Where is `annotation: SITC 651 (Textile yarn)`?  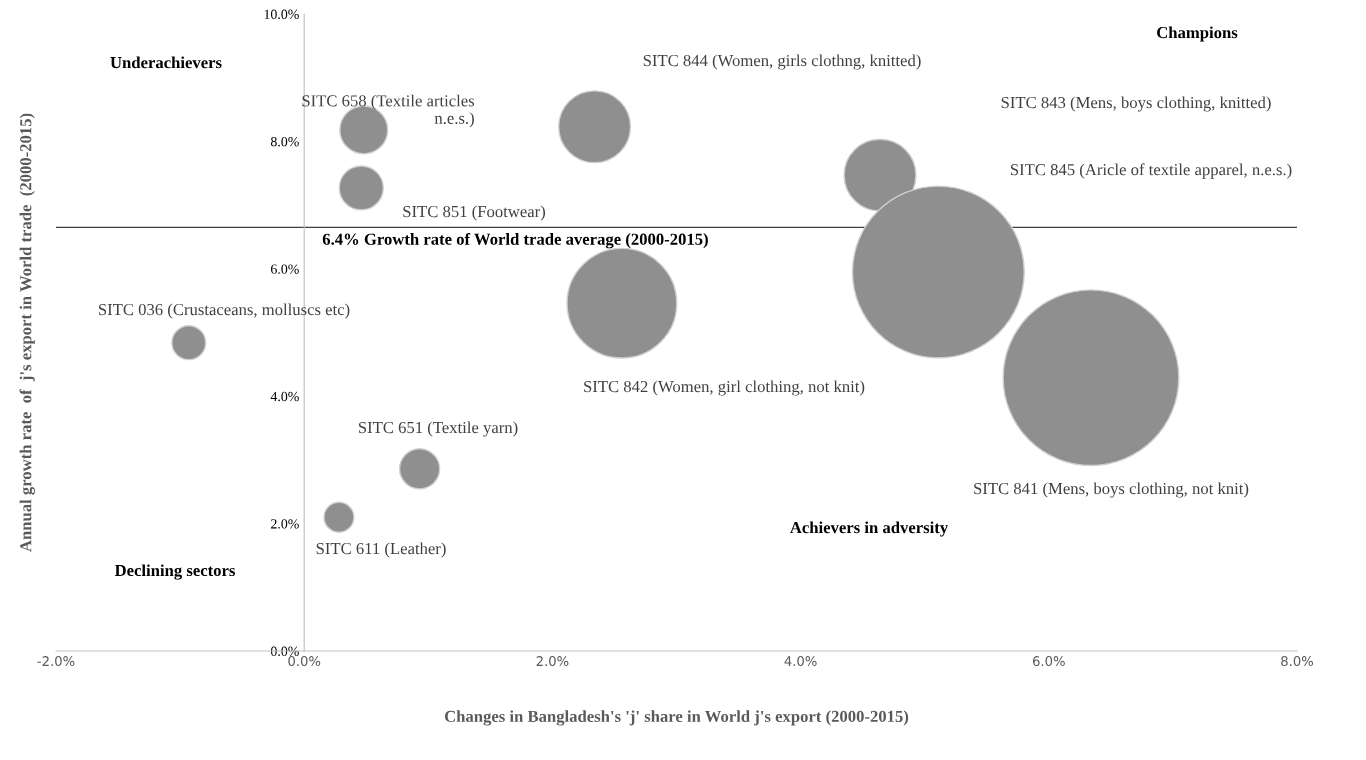
annotation: SITC 651 (Textile yarn) is located at coordinates (438, 429).